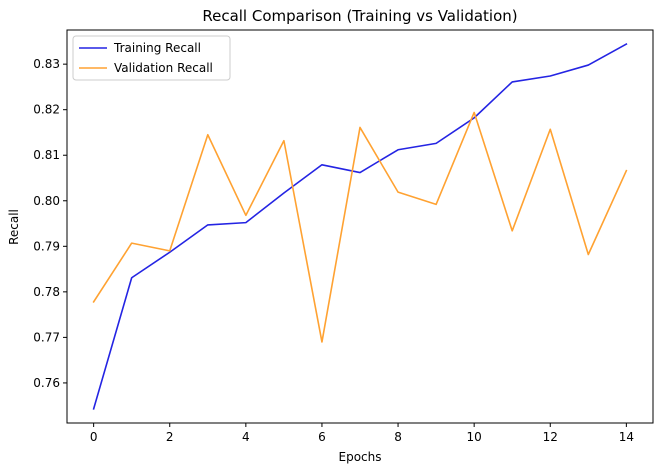  Describe the element at coordinates (94, 437) in the screenshot. I see `x-tick-label: 0` at that location.